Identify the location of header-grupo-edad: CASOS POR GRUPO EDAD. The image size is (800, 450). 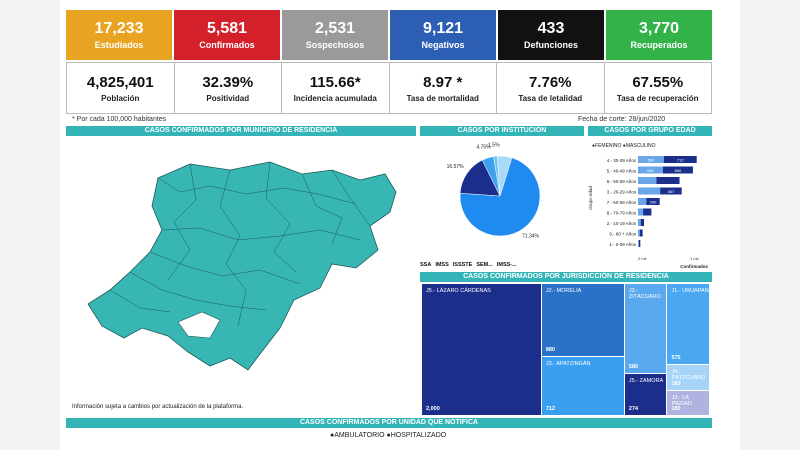
(650, 131).